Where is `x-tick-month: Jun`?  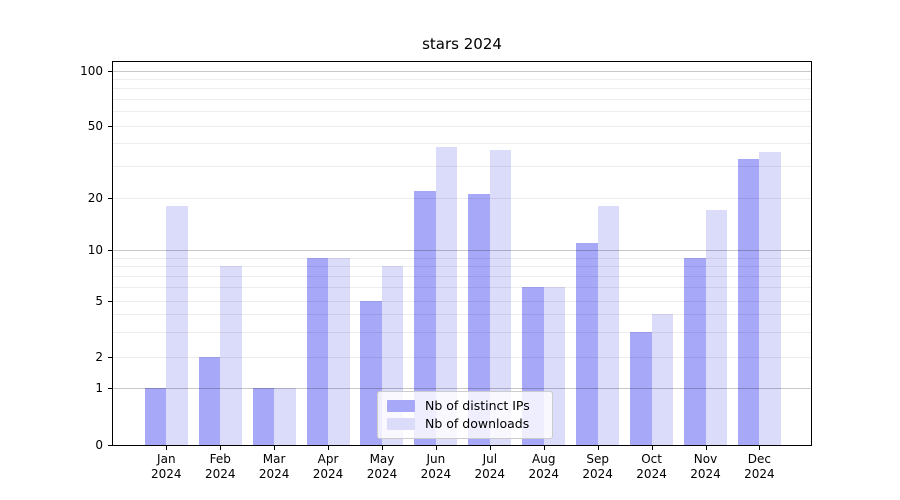 x-tick-month: Jun is located at coordinates (436, 459).